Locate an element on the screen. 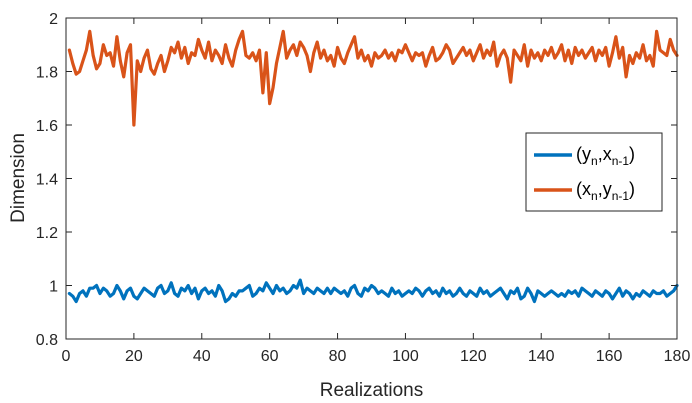  legend-label-series-1: (yn,xn-1) is located at coordinates (605, 156).